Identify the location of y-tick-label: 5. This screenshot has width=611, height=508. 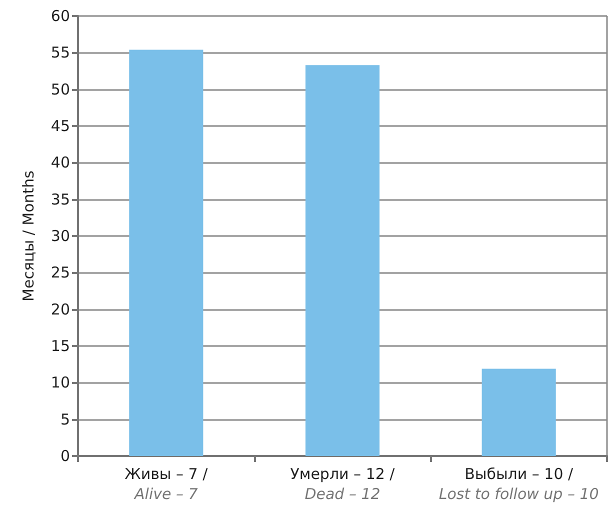
(65, 419).